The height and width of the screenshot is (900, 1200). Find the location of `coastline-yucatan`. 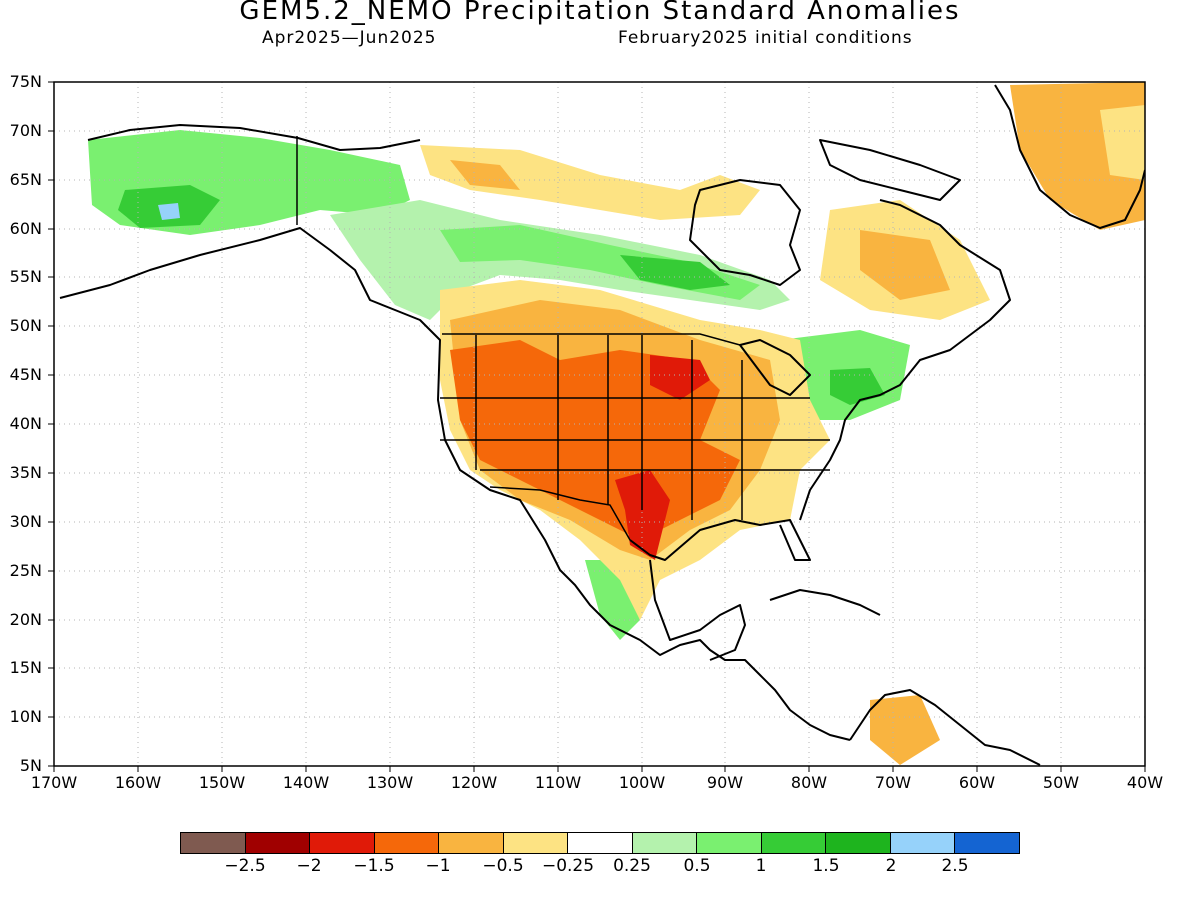

coastline-yucatan is located at coordinates (697, 610).